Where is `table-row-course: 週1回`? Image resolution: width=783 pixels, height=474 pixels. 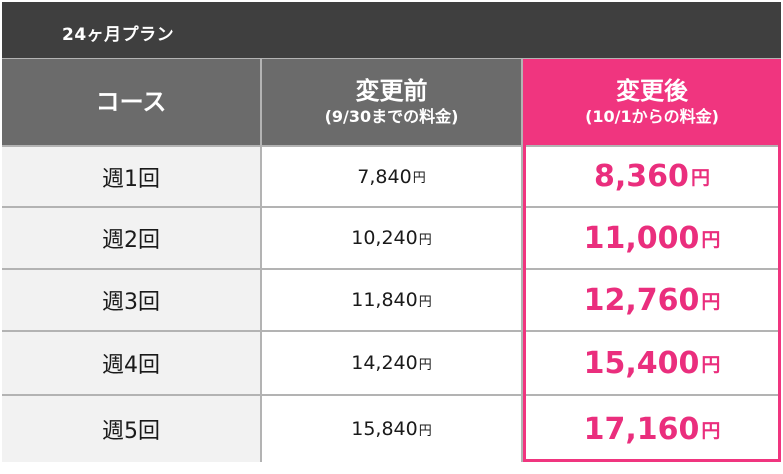
table-row-course: 週1回 is located at coordinates (131, 176).